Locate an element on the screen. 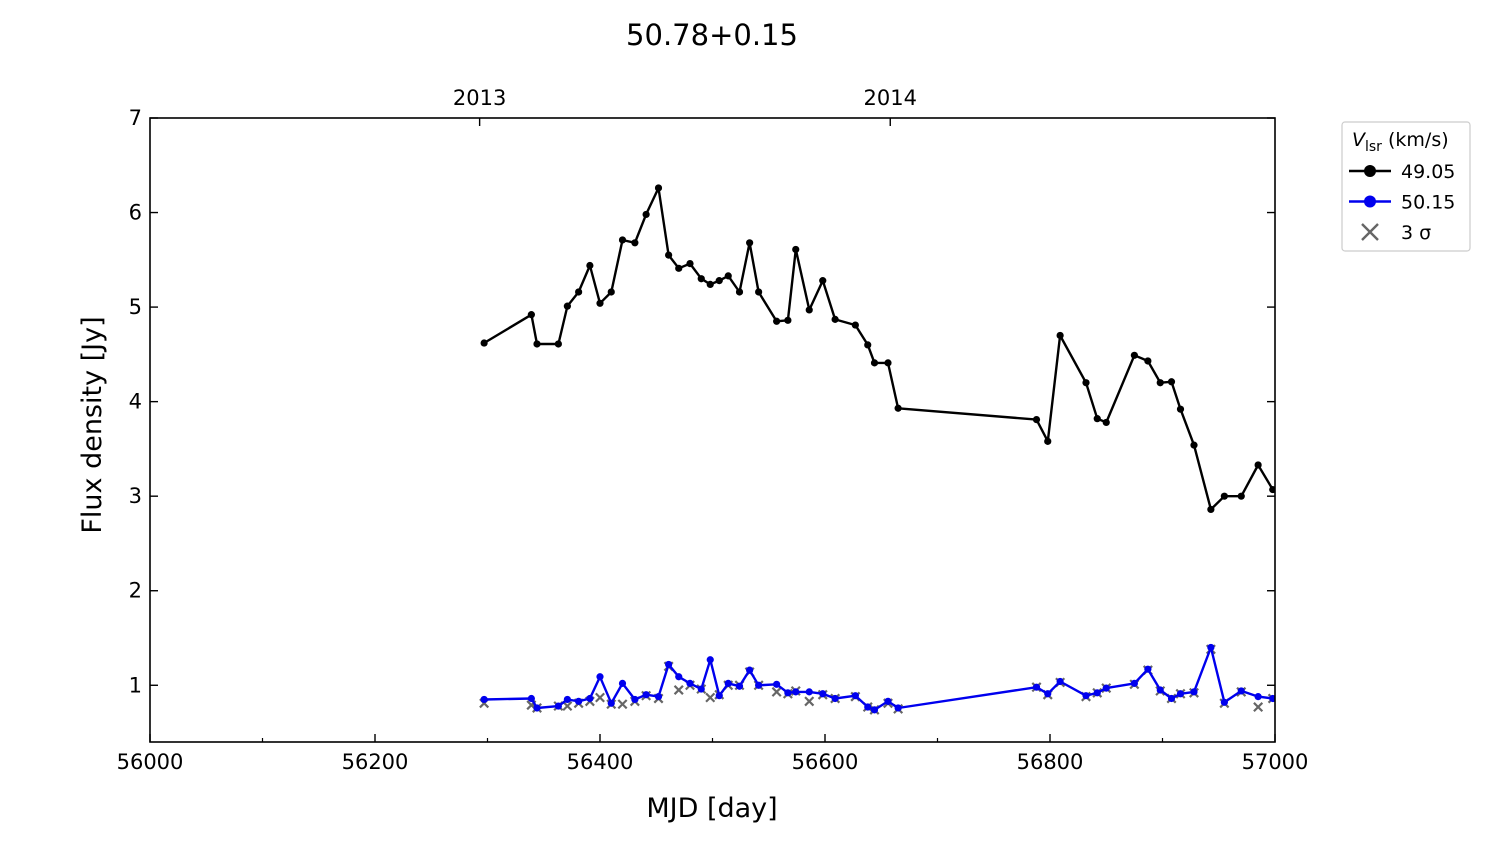 The width and height of the screenshot is (1500, 844). x-tick-label: 56800 is located at coordinates (1050, 762).